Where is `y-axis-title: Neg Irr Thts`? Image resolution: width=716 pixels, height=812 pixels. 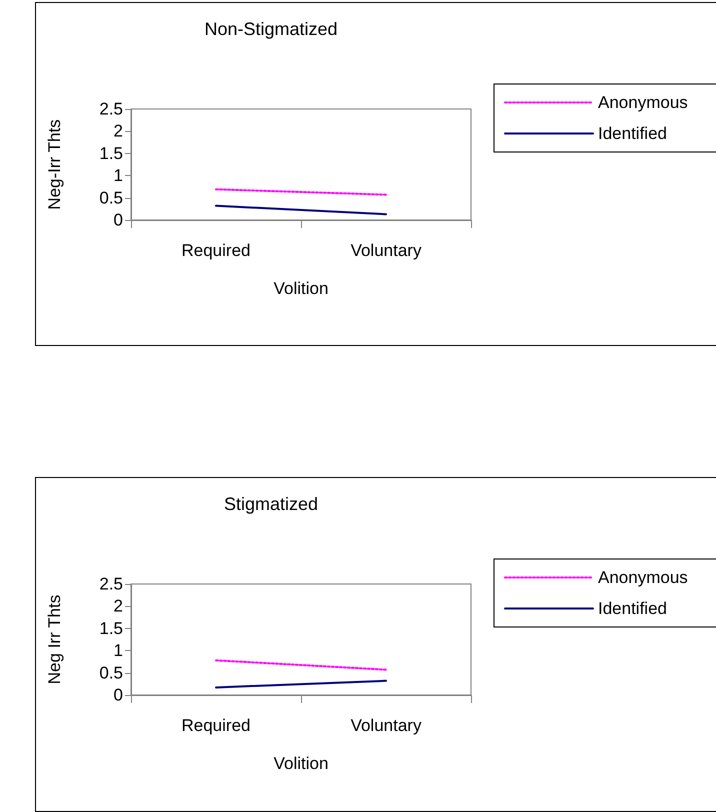
y-axis-title: Neg Irr Thts is located at coordinates (54, 639).